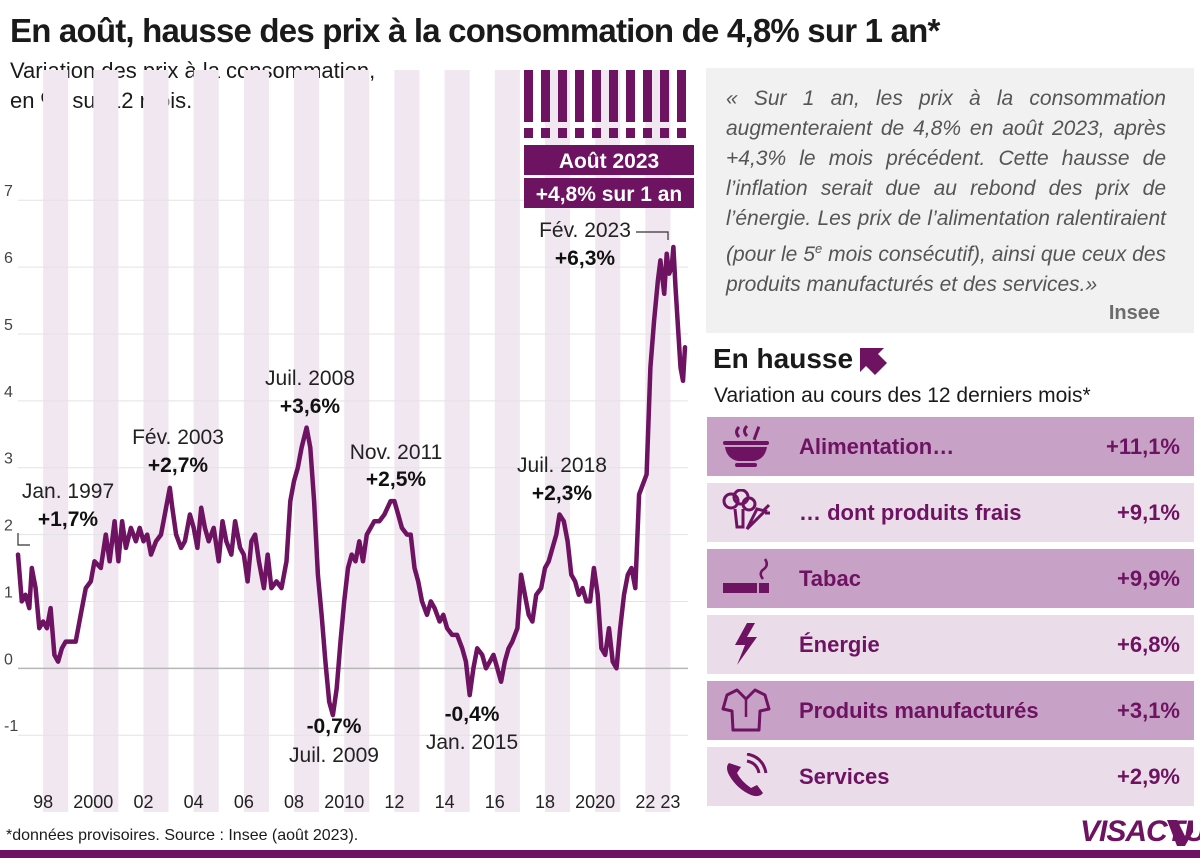 The image size is (1200, 858). Describe the element at coordinates (8, 459) in the screenshot. I see `y-tick-label: 3` at that location.